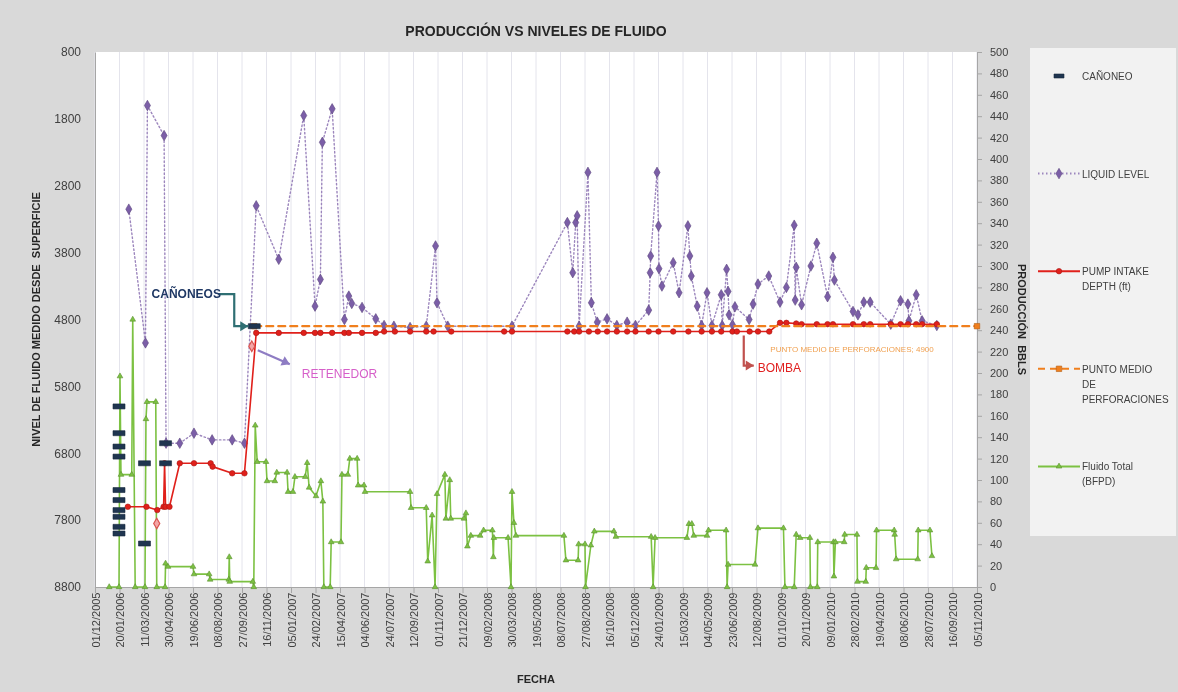 This screenshot has width=1178, height=692. Describe the element at coordinates (68, 453) in the screenshot. I see `y-tick-label: 6800` at that location.